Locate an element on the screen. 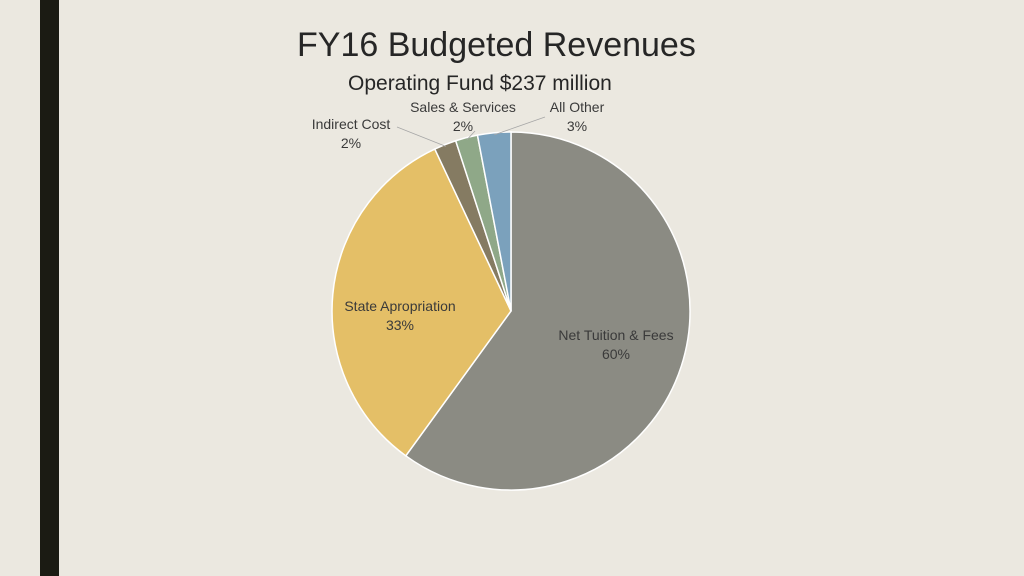 The image size is (1024, 576). slice-label-indirect-cost: Indirect Cost is located at coordinates (351, 124).